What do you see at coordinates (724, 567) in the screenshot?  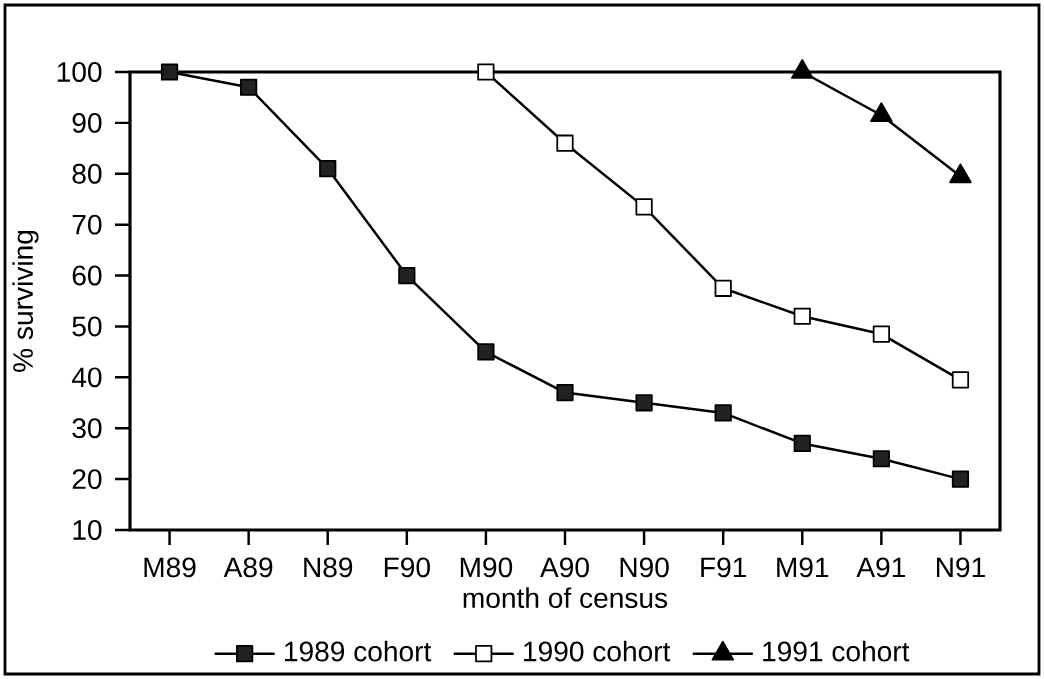 I see `x-tick-label: F91` at bounding box center [724, 567].